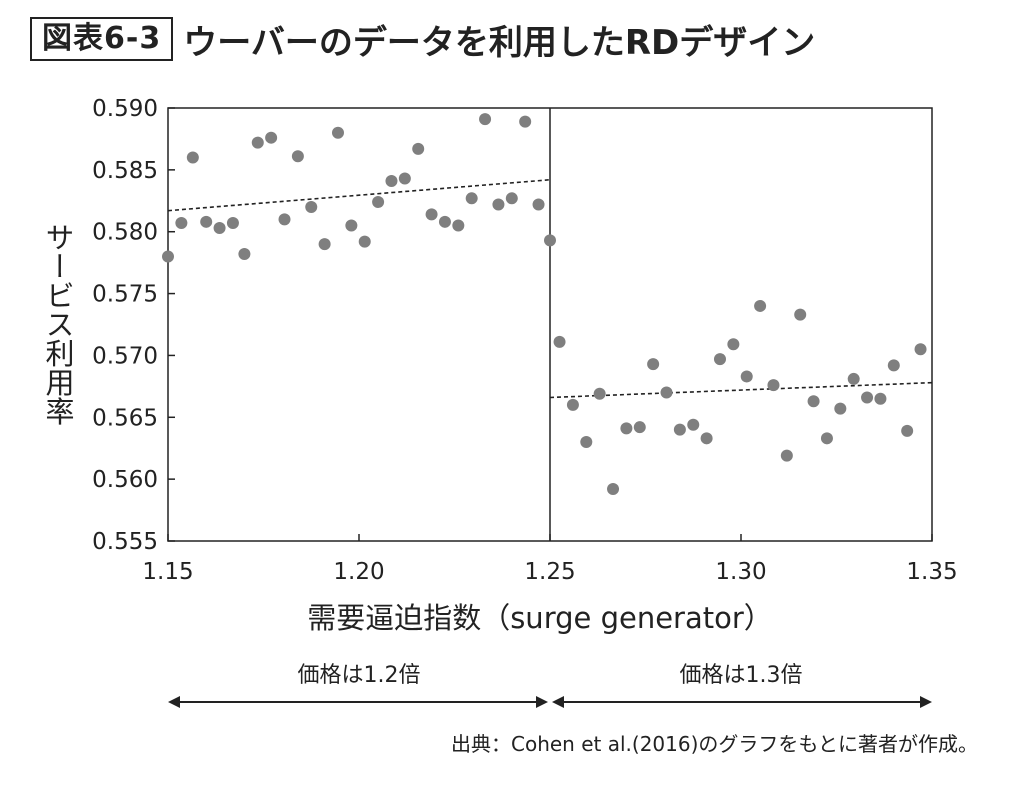 The height and width of the screenshot is (800, 1020). I want to click on left-range-arrow-head-right, so click(542, 702).